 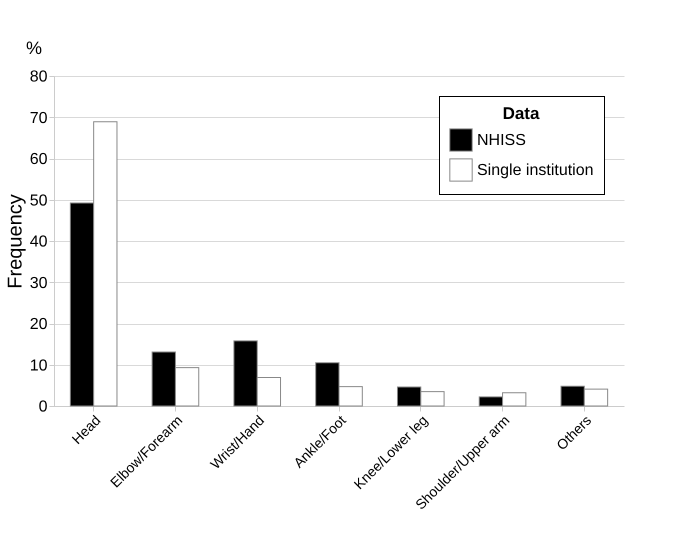 I want to click on legend-label: NHISS, so click(x=501, y=140).